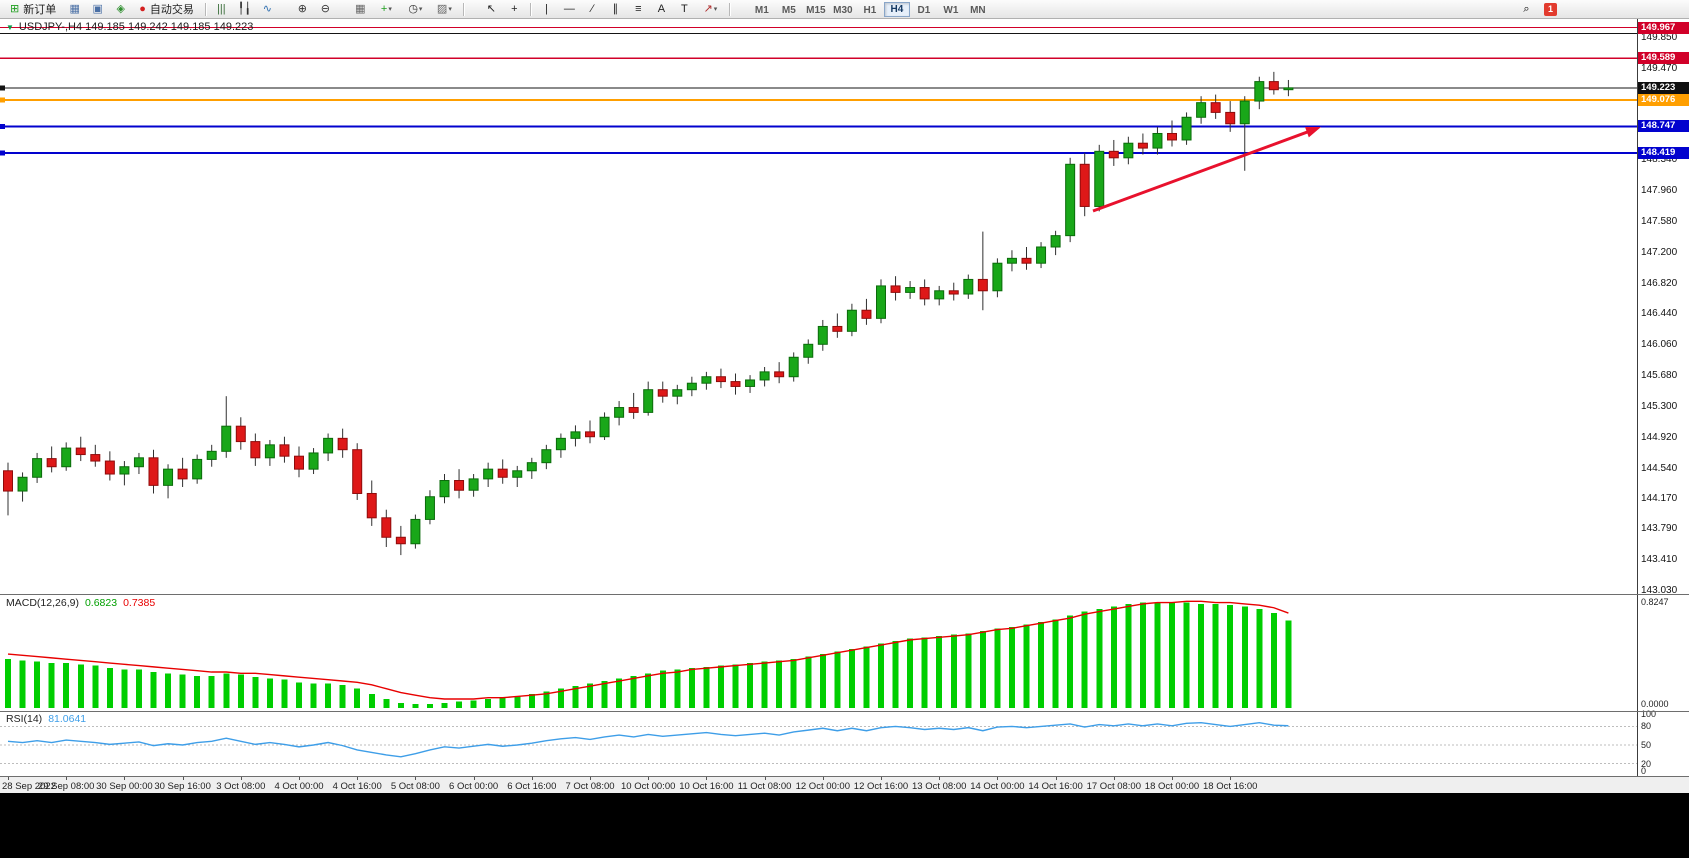 The image size is (1689, 858). Describe the element at coordinates (844, 594) in the screenshot. I see `macd-panel-border` at that location.